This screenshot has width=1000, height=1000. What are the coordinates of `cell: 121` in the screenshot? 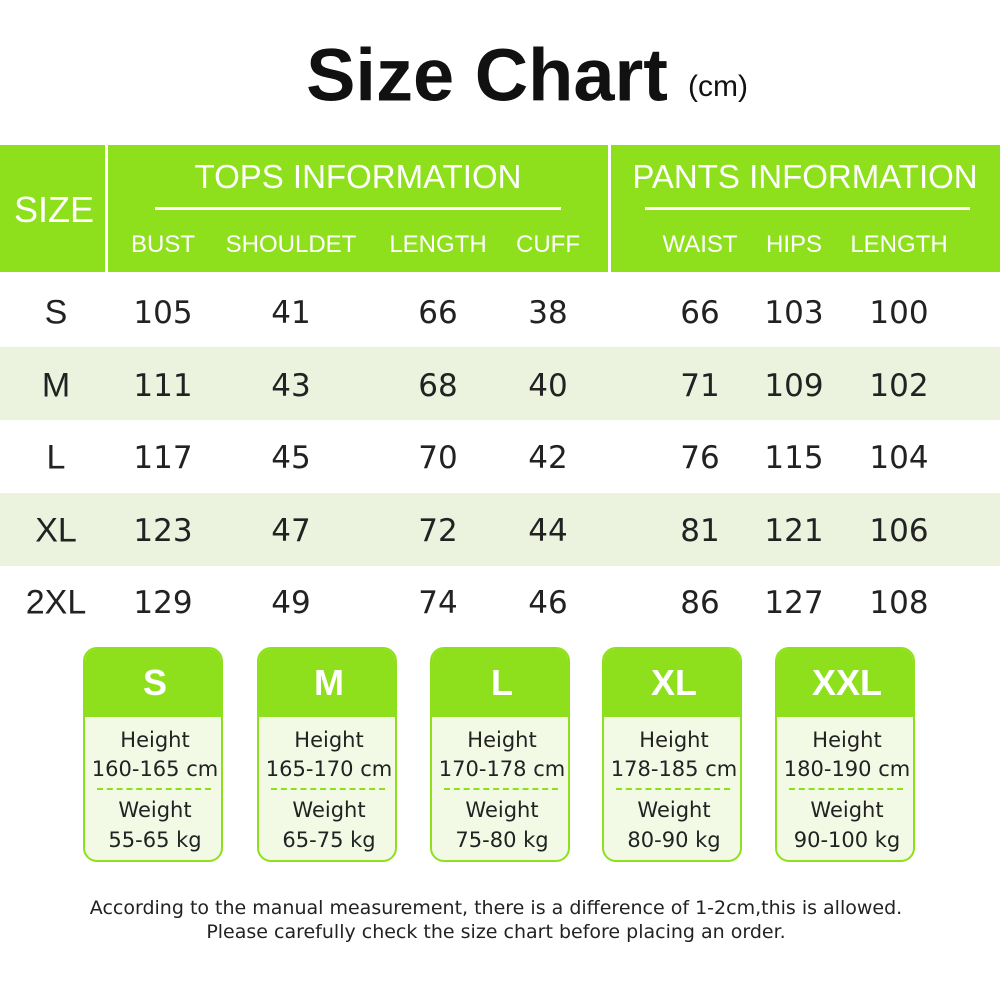 It's located at (794, 530).